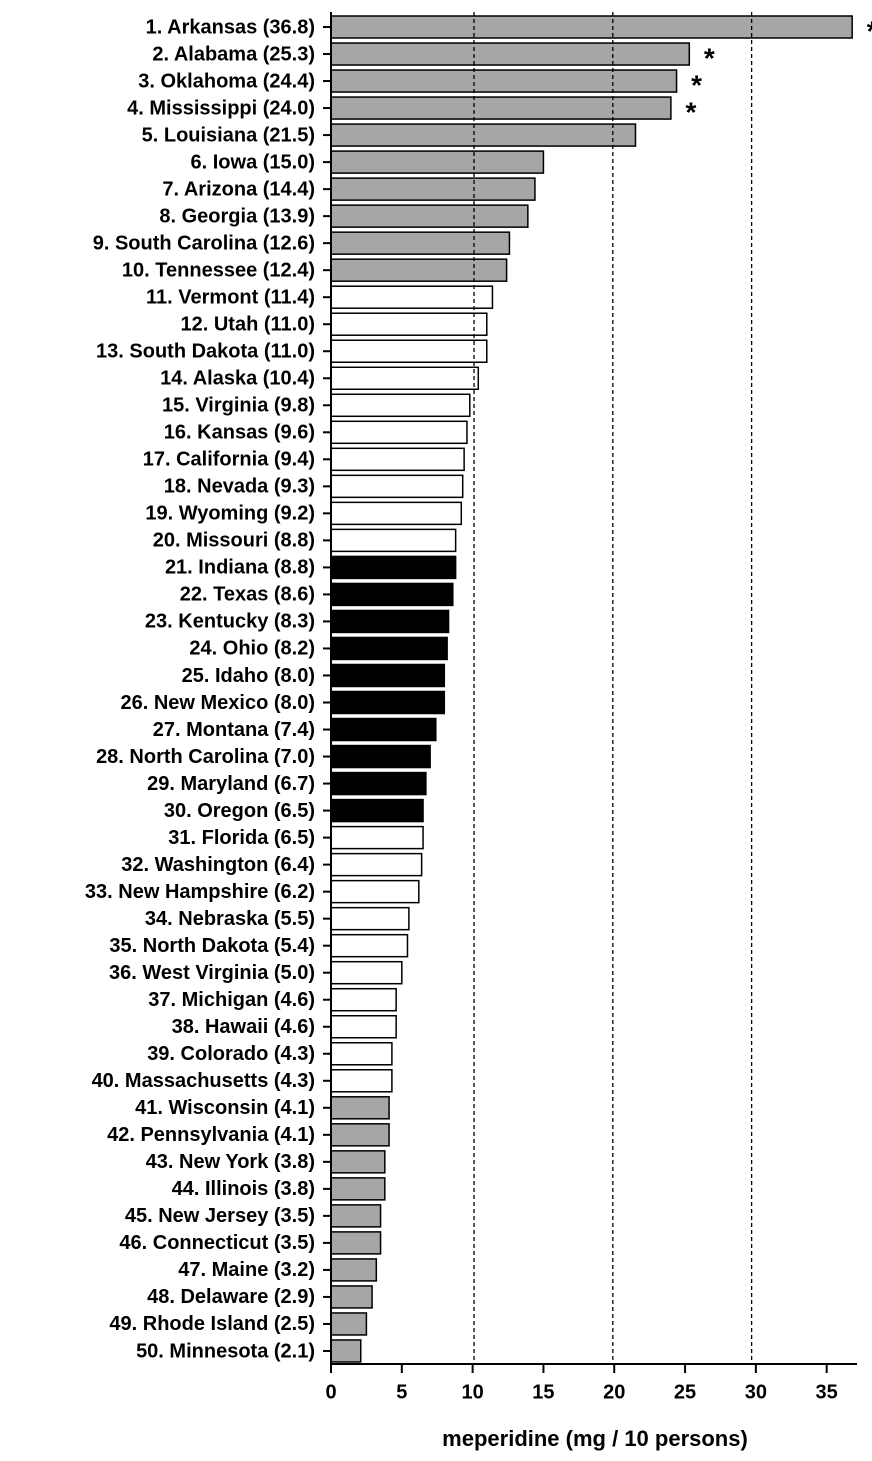  What do you see at coordinates (243, 1189) in the screenshot?
I see `category-label: 44. Illinois (3.8)` at bounding box center [243, 1189].